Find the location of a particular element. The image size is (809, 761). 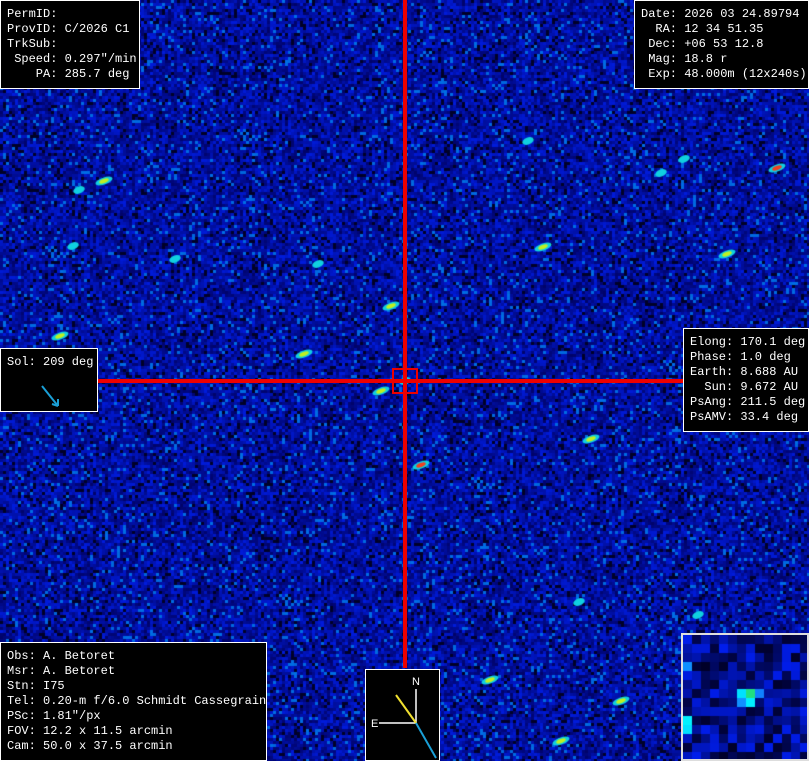

position-angle: PA: 285.7 deg is located at coordinates (68, 74).